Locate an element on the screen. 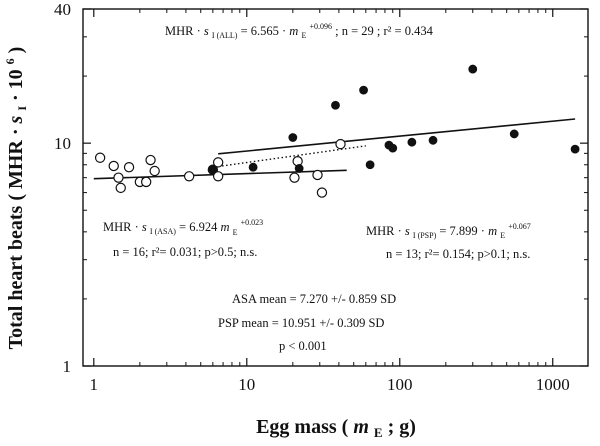 This screenshot has width=600, height=446. ann-psp-sub: I (PSP) is located at coordinates (425, 235).